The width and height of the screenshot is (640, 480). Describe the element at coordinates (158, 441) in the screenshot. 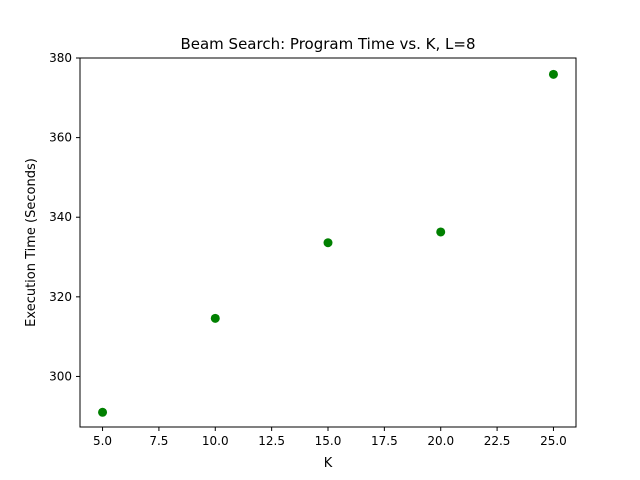

I see `x-tick-label: 7.5` at that location.